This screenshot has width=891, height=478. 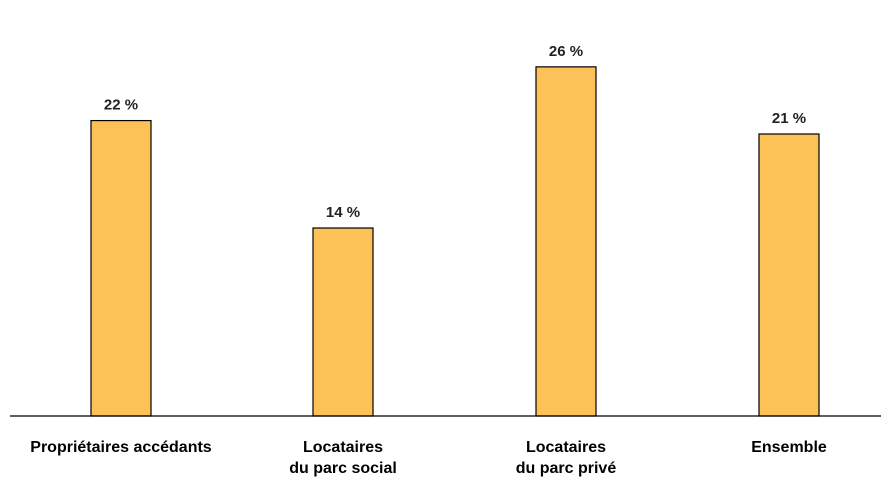 I want to click on category-label-2-line-1: Locataires, so click(x=343, y=447).